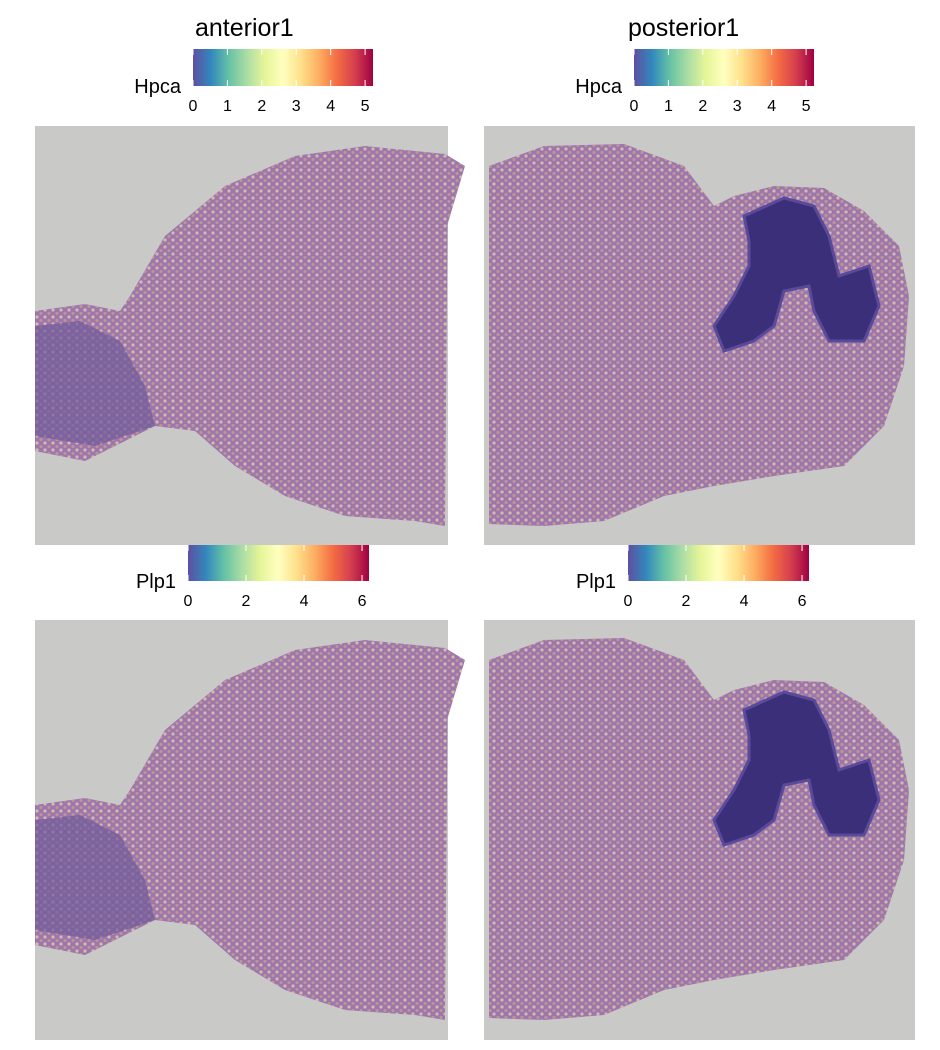  Describe the element at coordinates (683, 28) in the screenshot. I see `panel-title: posterior1` at that location.